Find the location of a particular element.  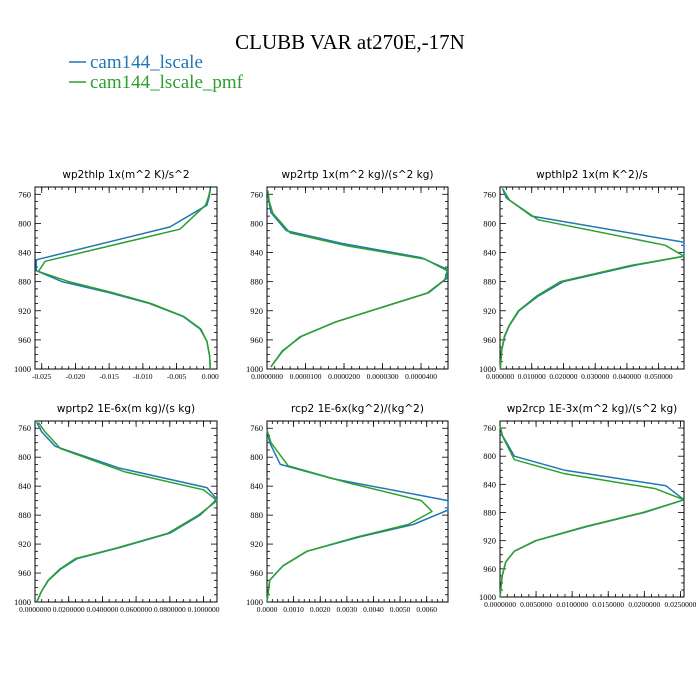

x-tick-label: 0.0800000 is located at coordinates (170, 609).